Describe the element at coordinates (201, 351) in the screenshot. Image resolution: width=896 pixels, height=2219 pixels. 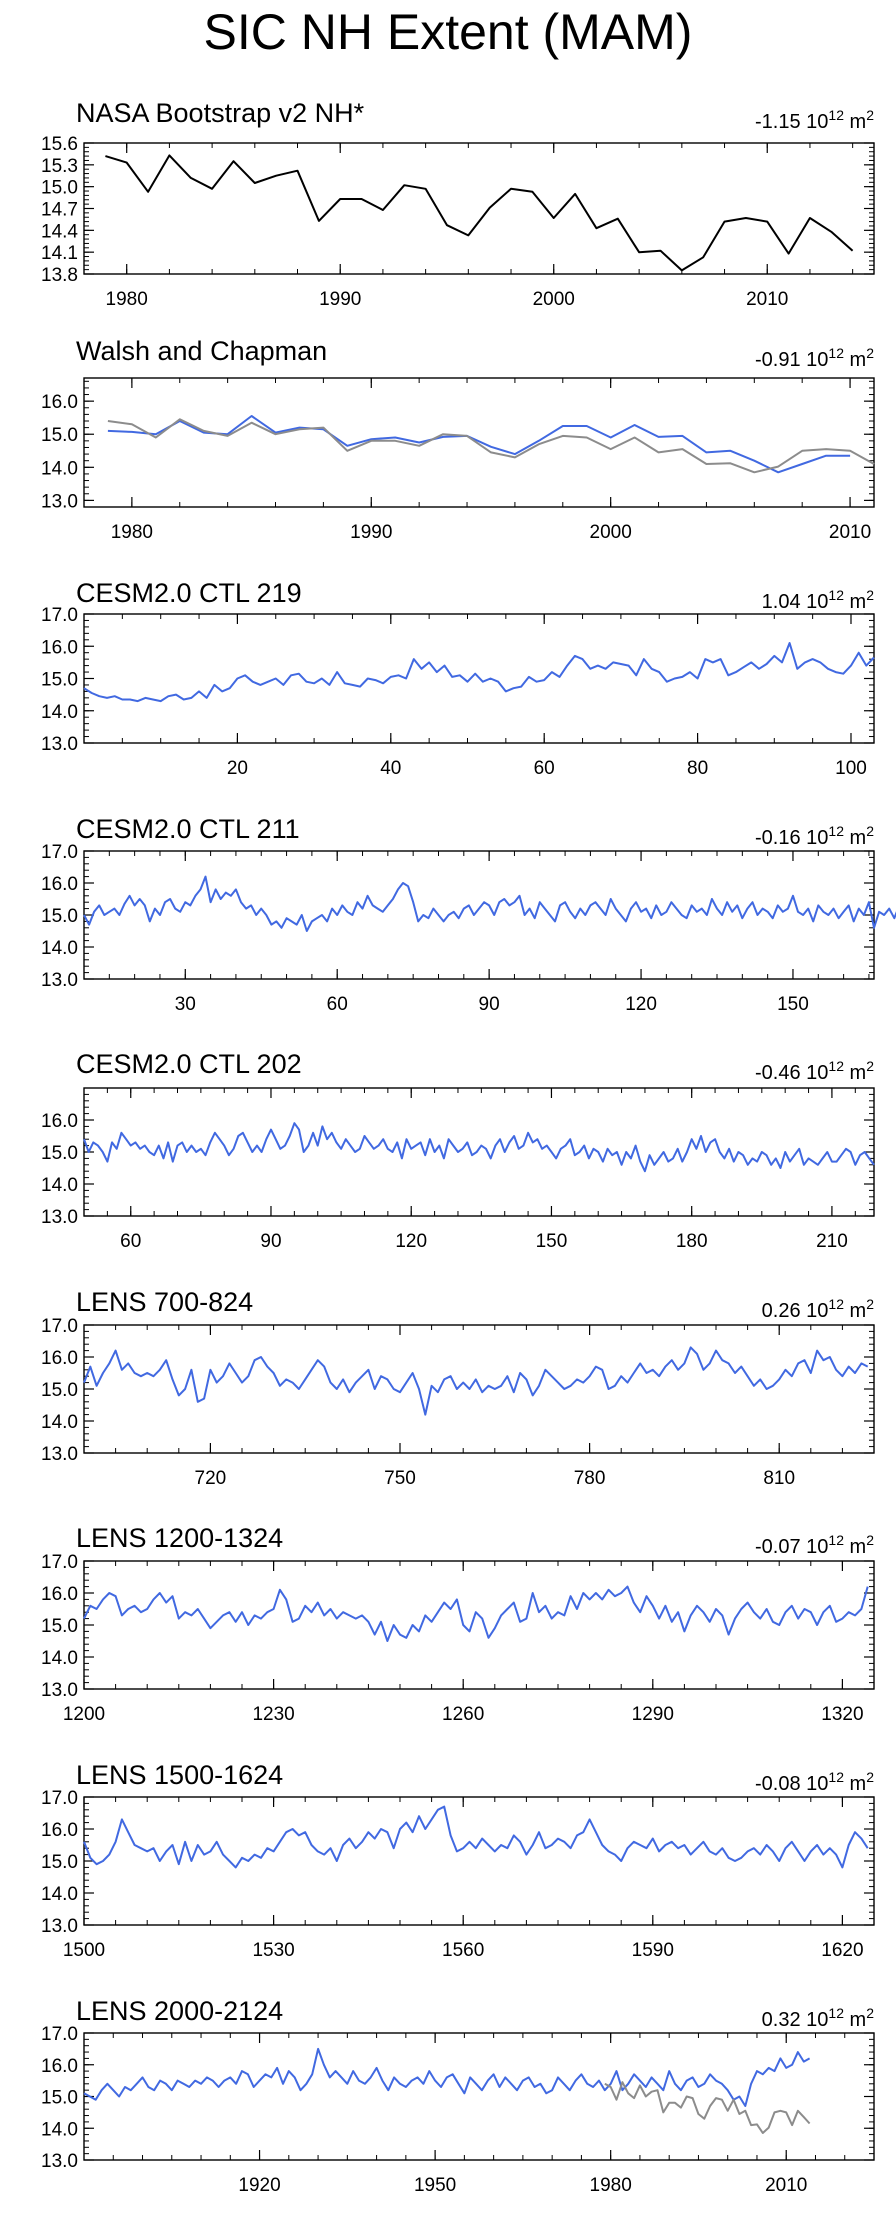
I see `panel-title: Walsh and Chapman` at that location.